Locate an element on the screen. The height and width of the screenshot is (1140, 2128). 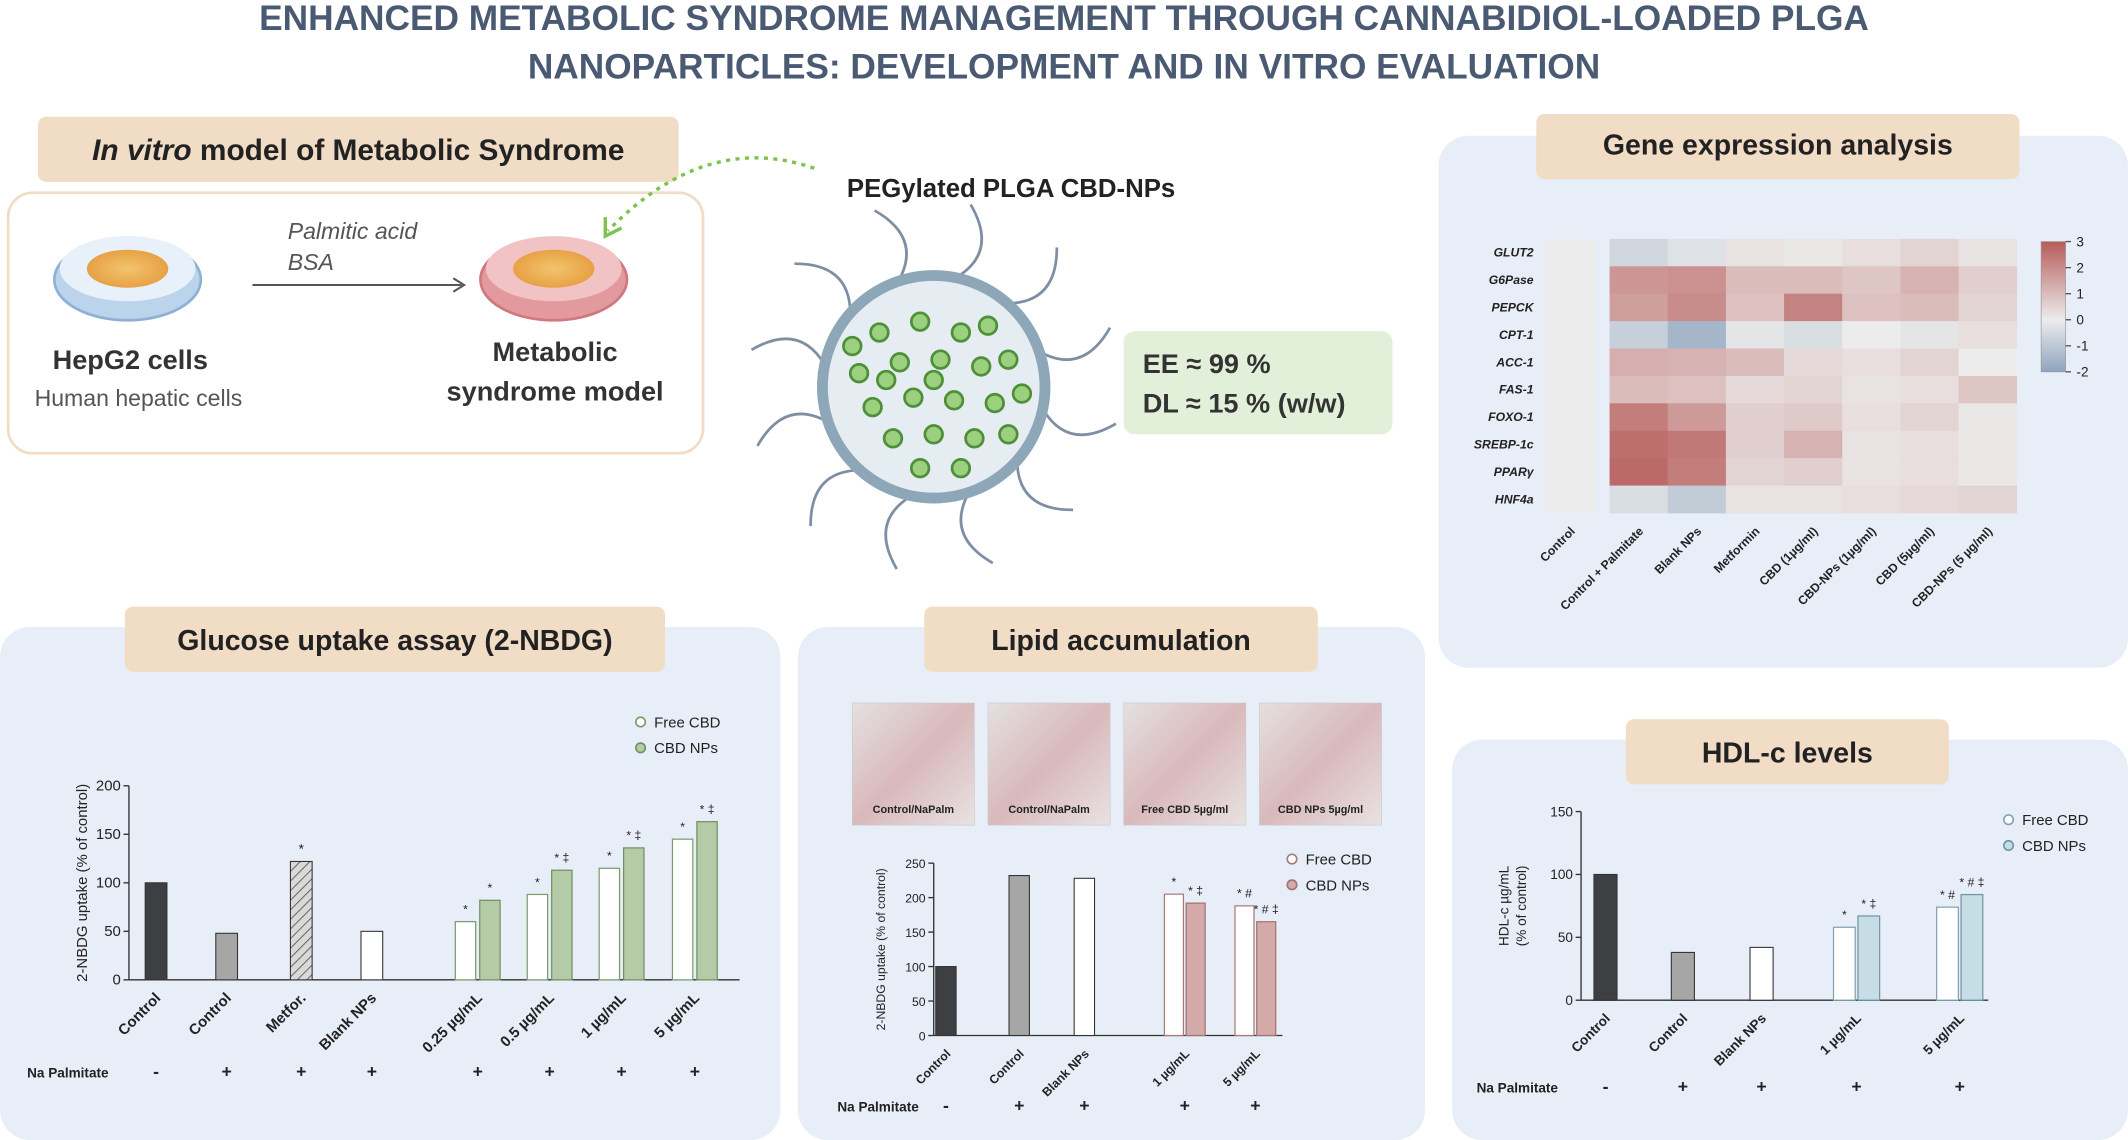
colorbar-tick-label: 1 is located at coordinates (2080, 293).